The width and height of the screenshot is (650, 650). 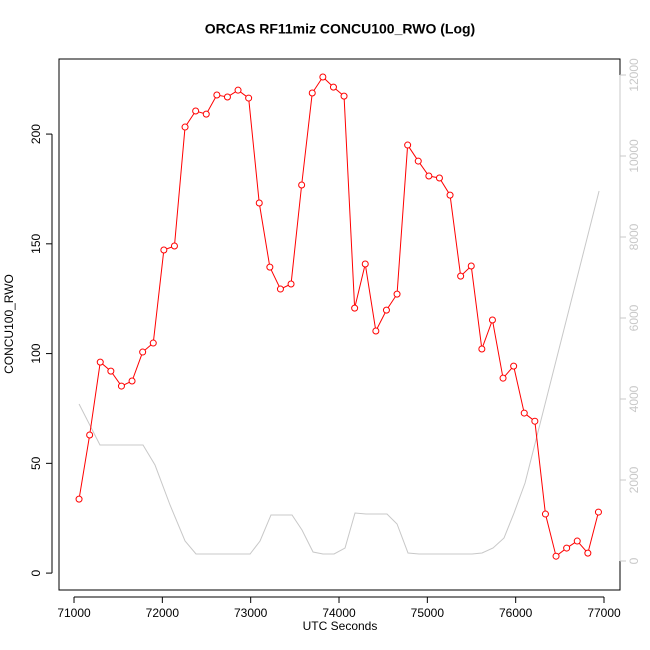 What do you see at coordinates (516, 613) in the screenshot?
I see `x-tick-label: 76000` at bounding box center [516, 613].